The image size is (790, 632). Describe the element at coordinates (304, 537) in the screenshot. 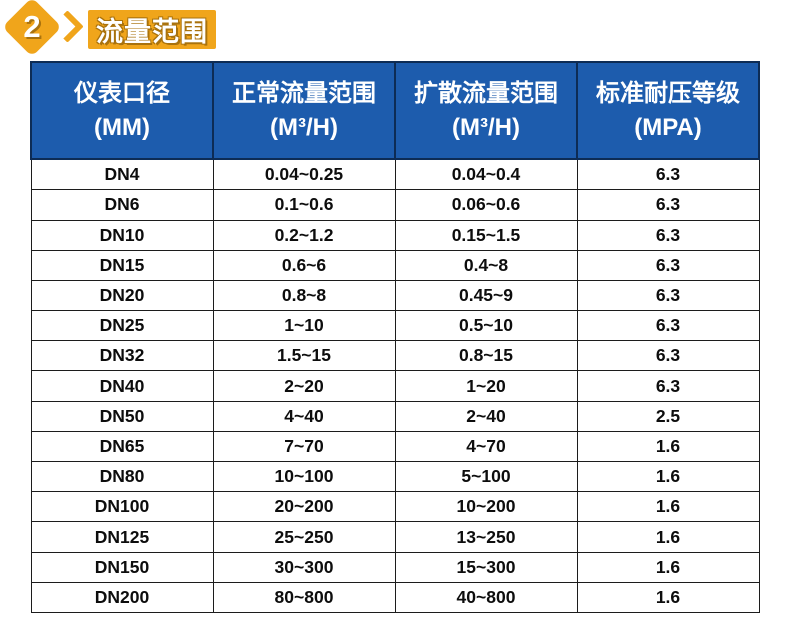

I see `cell-normal-flow-range: 25~250` at that location.